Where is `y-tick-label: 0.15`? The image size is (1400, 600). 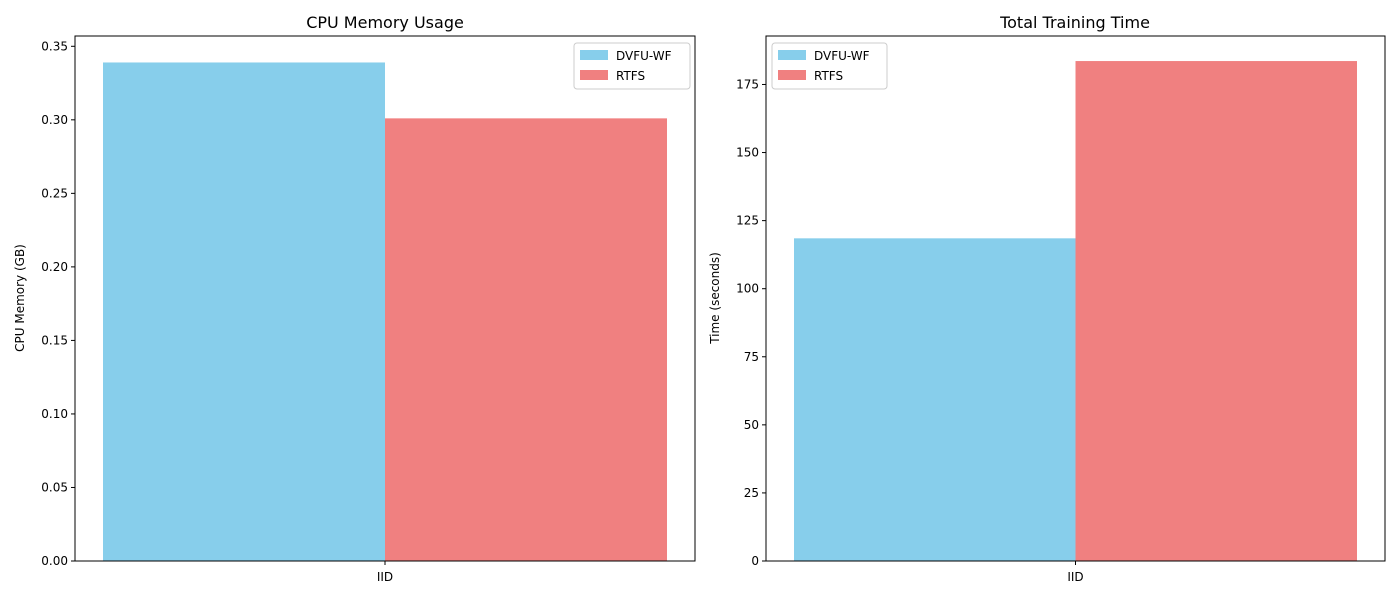
y-tick-label: 0.15 is located at coordinates (54, 340).